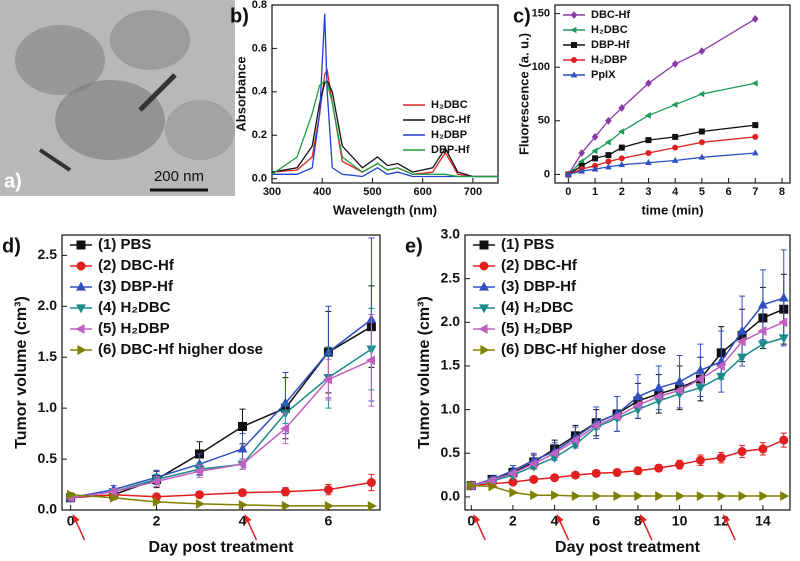  I want to click on legend-label: (1) PBS, so click(124, 244).